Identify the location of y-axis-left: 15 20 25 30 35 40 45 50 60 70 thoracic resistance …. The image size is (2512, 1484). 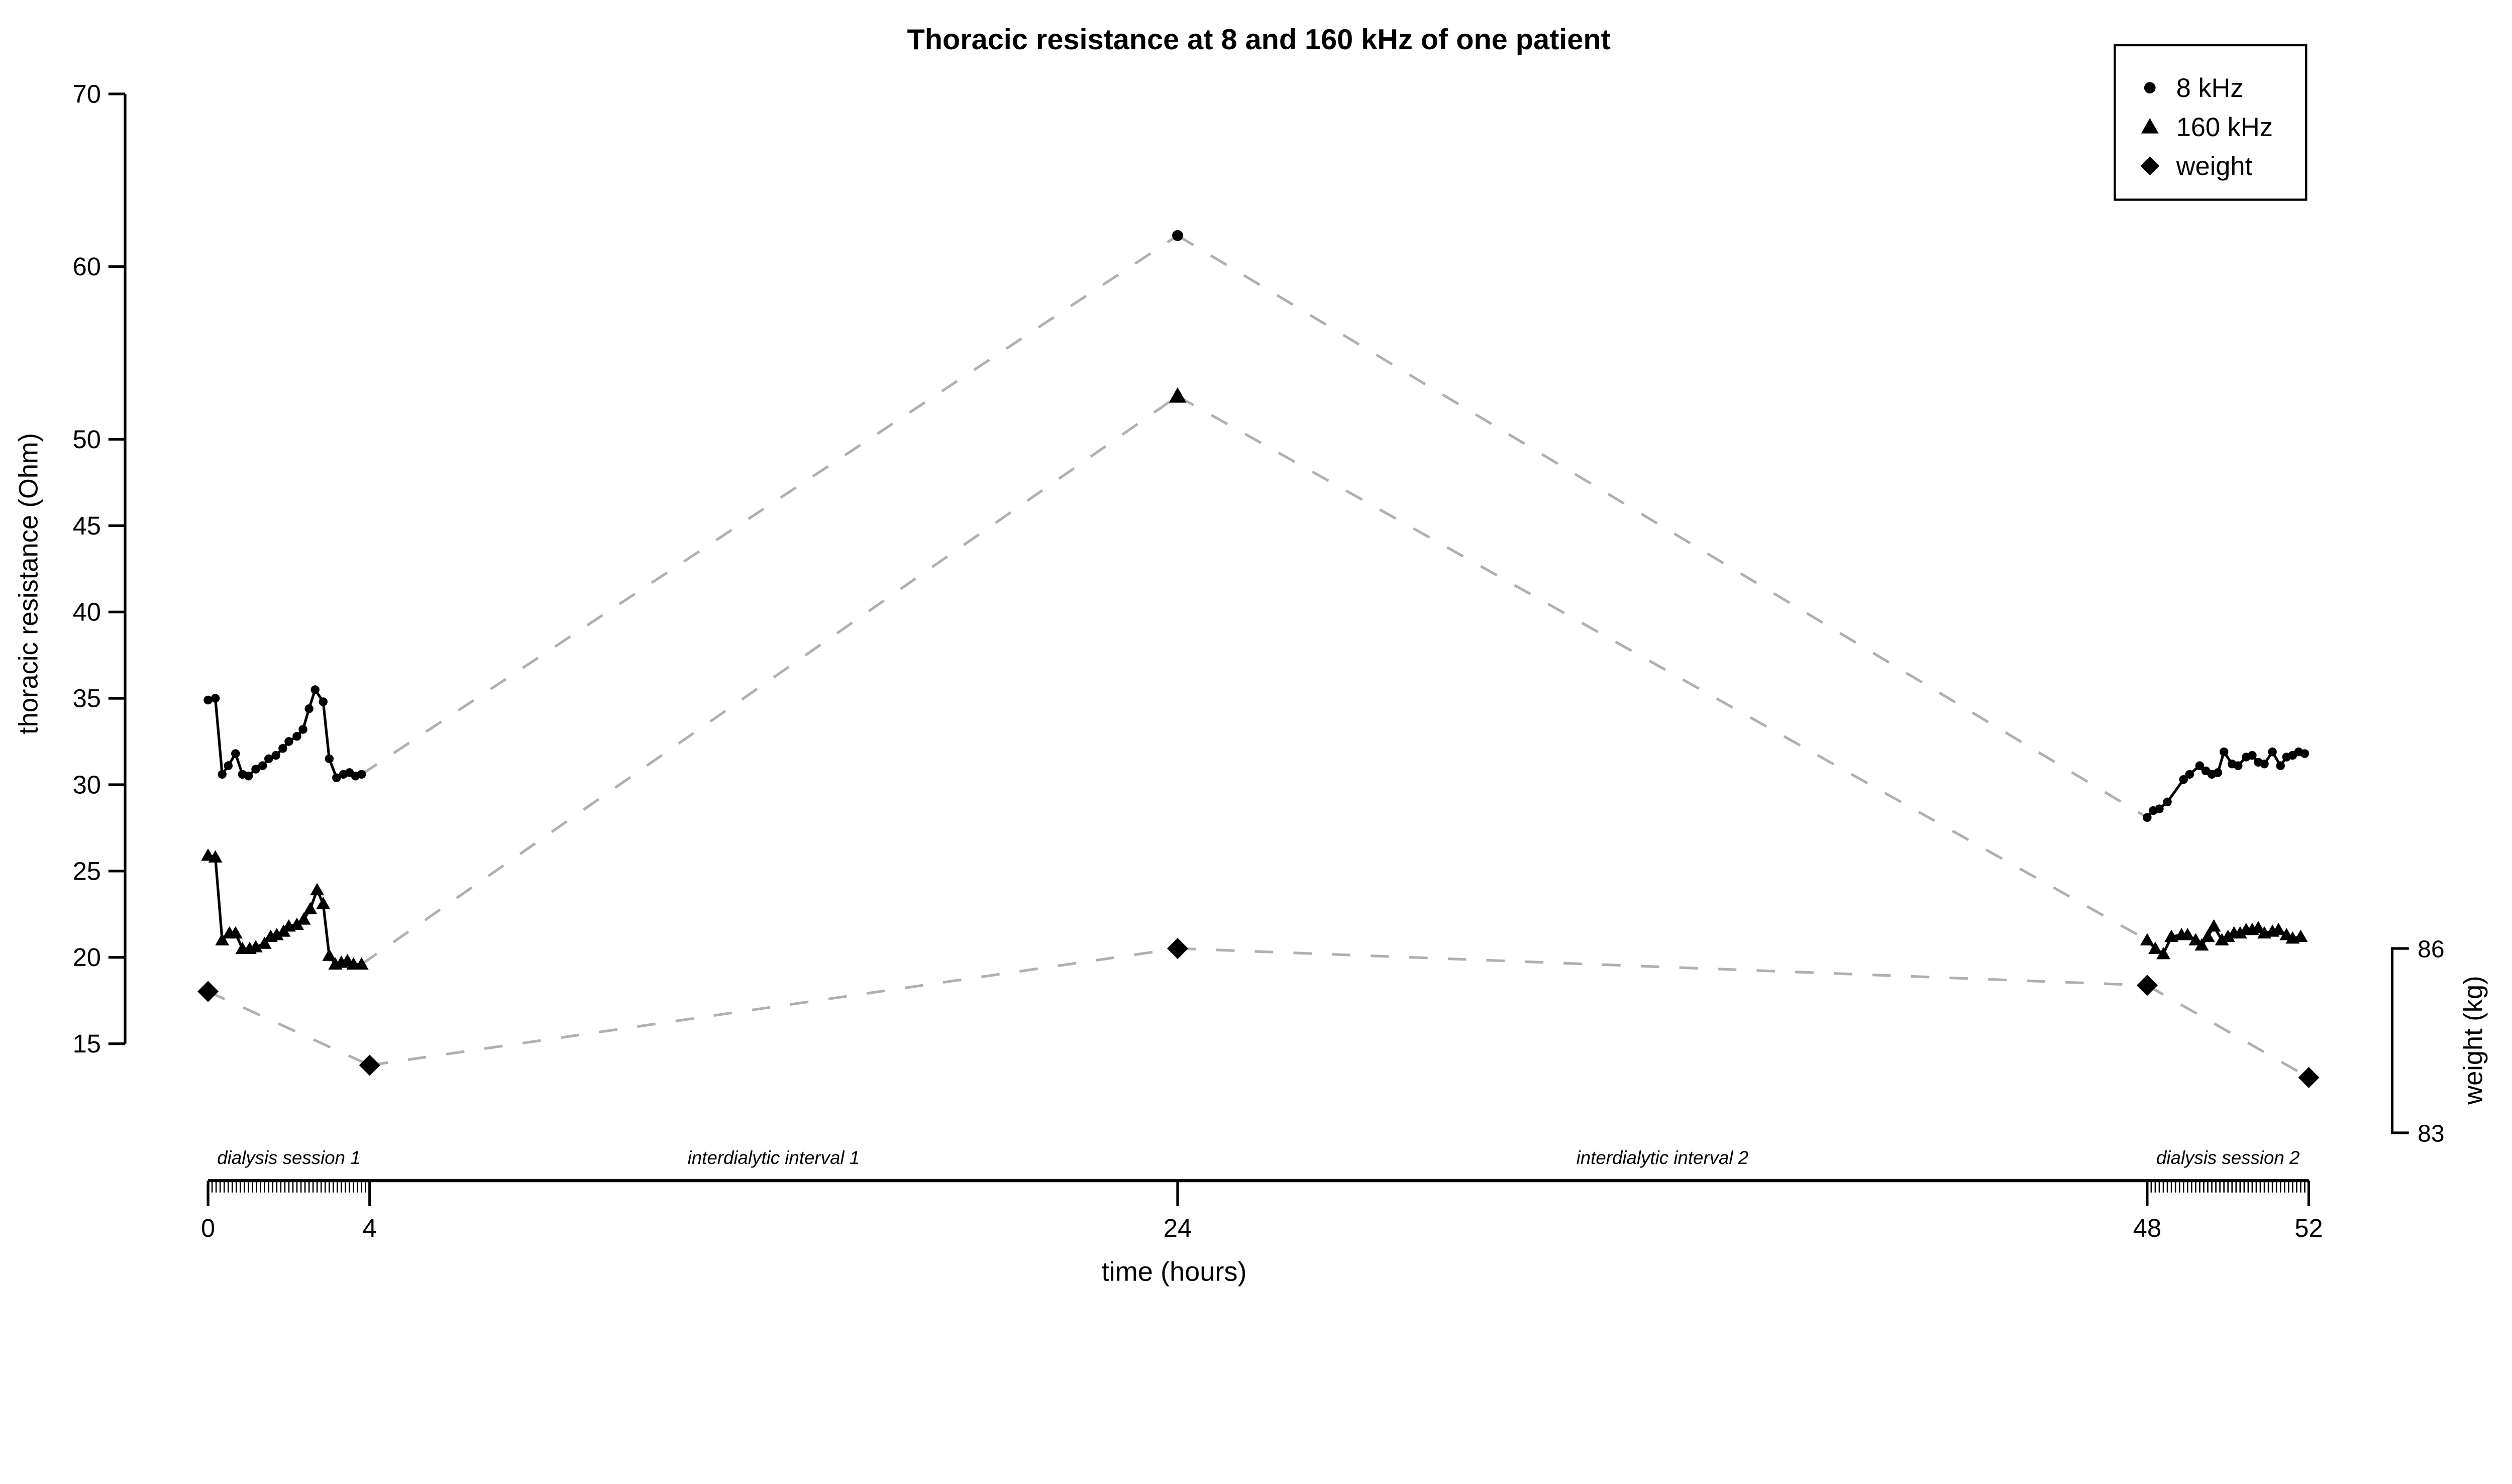
(70, 568).